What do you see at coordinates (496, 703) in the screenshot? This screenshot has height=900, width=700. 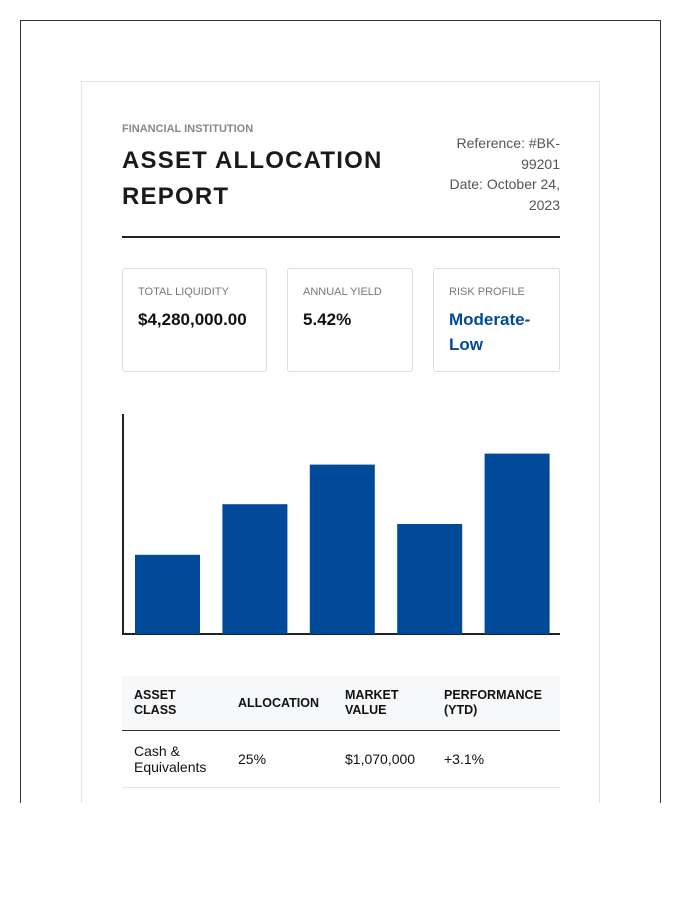 I see `column-header: PERFORMANCE (YTD)` at bounding box center [496, 703].